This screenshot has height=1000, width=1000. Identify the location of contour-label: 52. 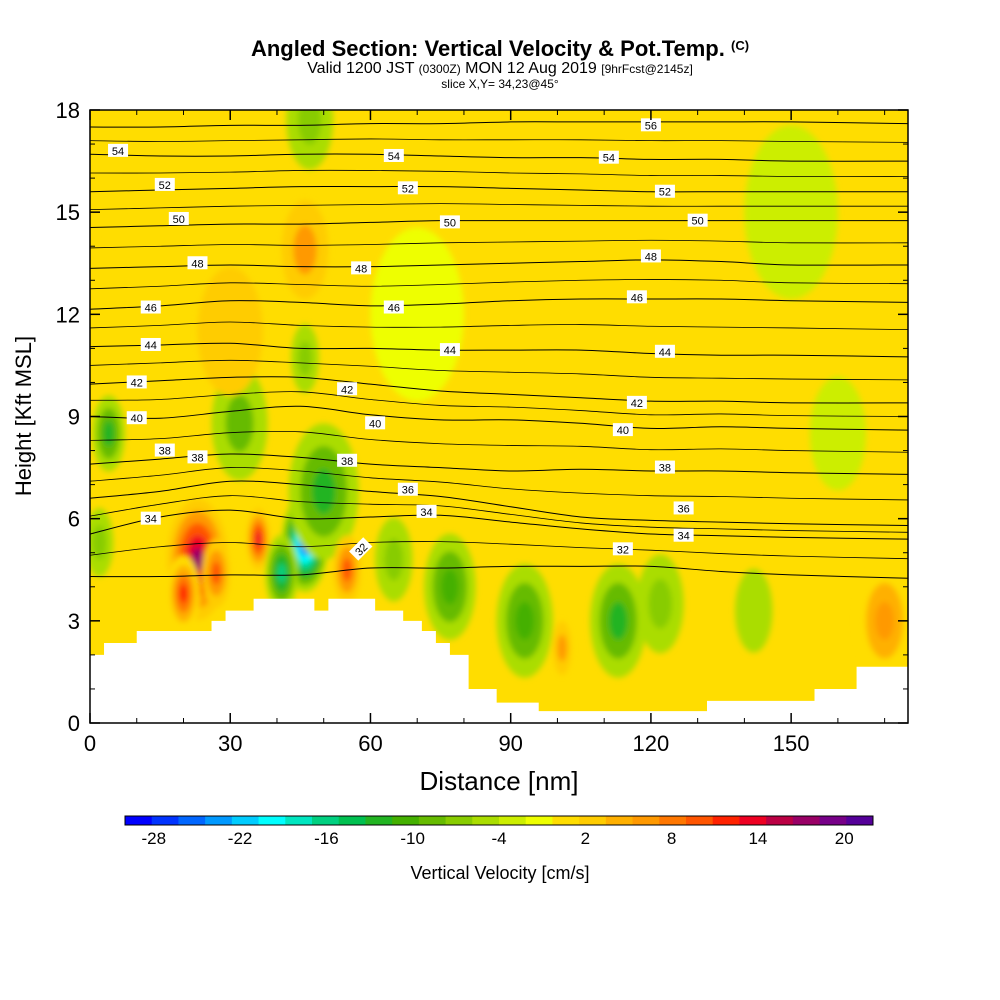
(664, 191).